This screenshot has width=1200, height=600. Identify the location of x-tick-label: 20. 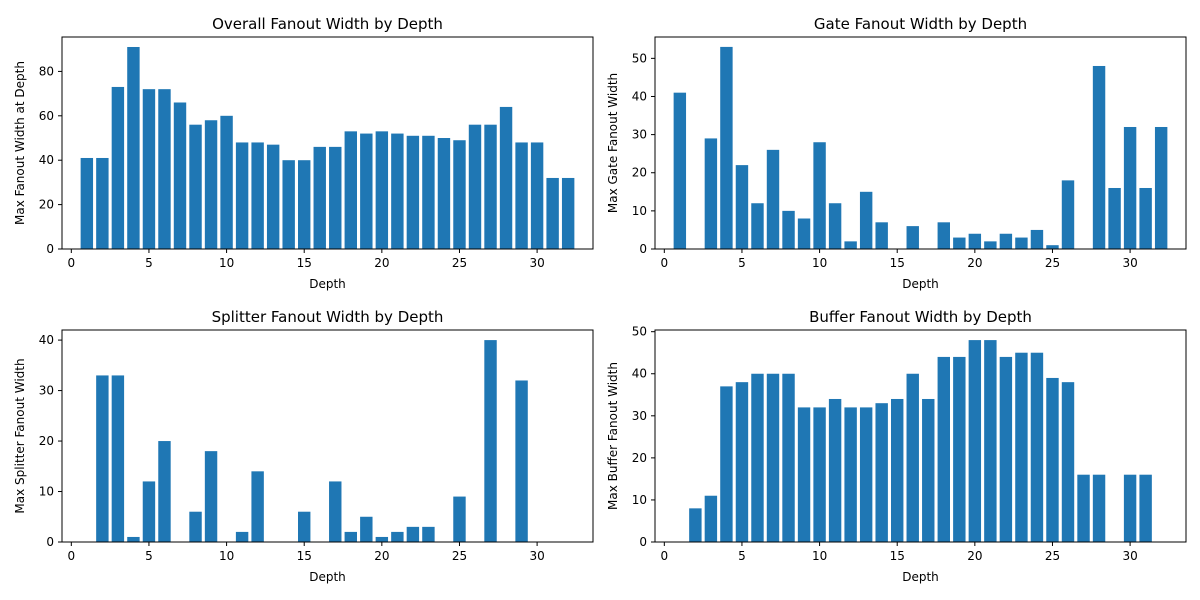
(381, 263).